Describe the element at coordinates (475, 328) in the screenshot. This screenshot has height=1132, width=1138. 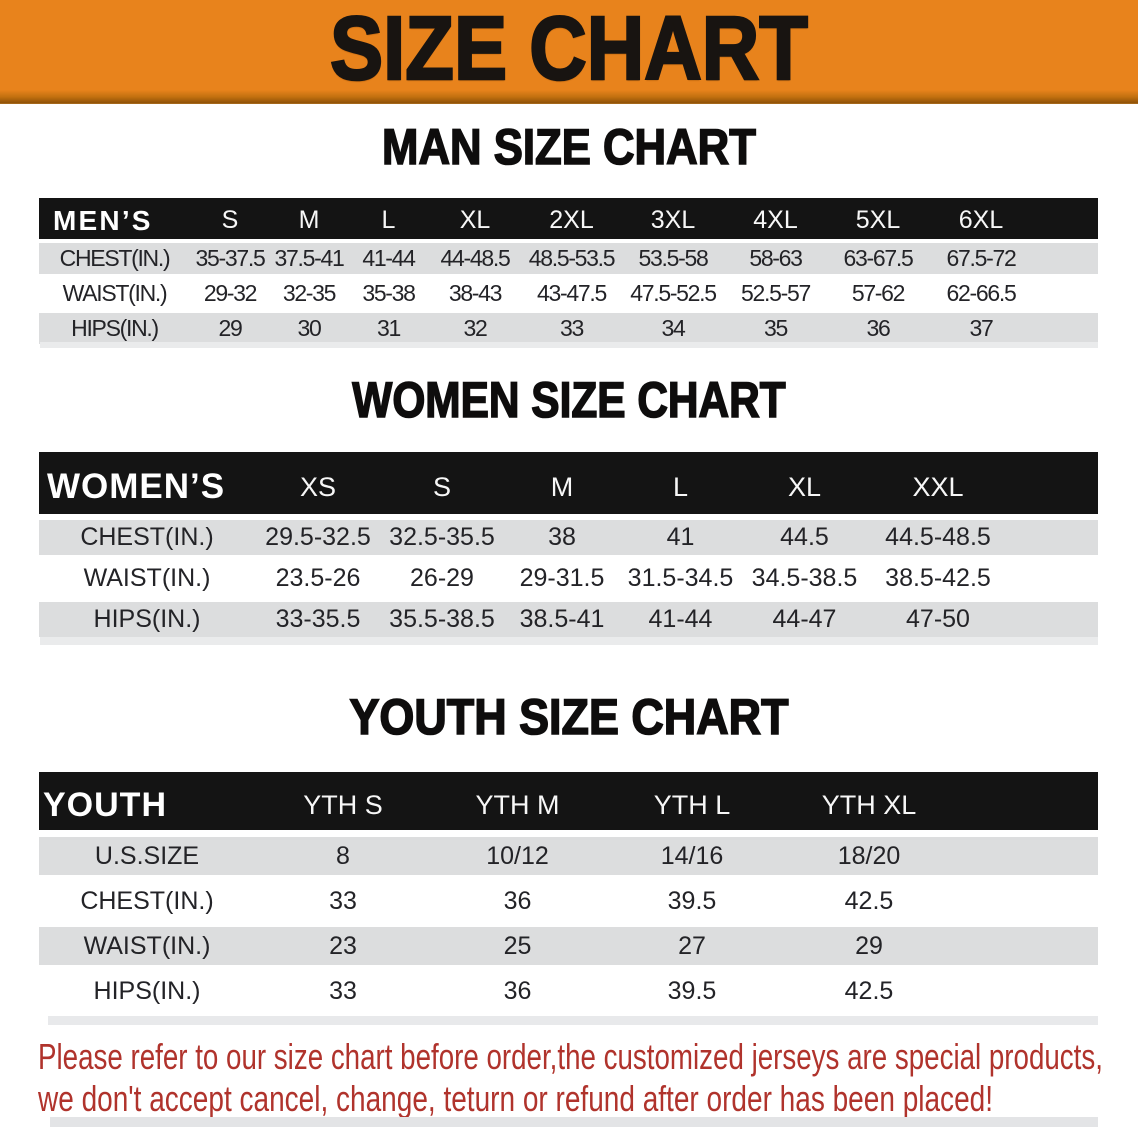
I see `size-value: 32` at that location.